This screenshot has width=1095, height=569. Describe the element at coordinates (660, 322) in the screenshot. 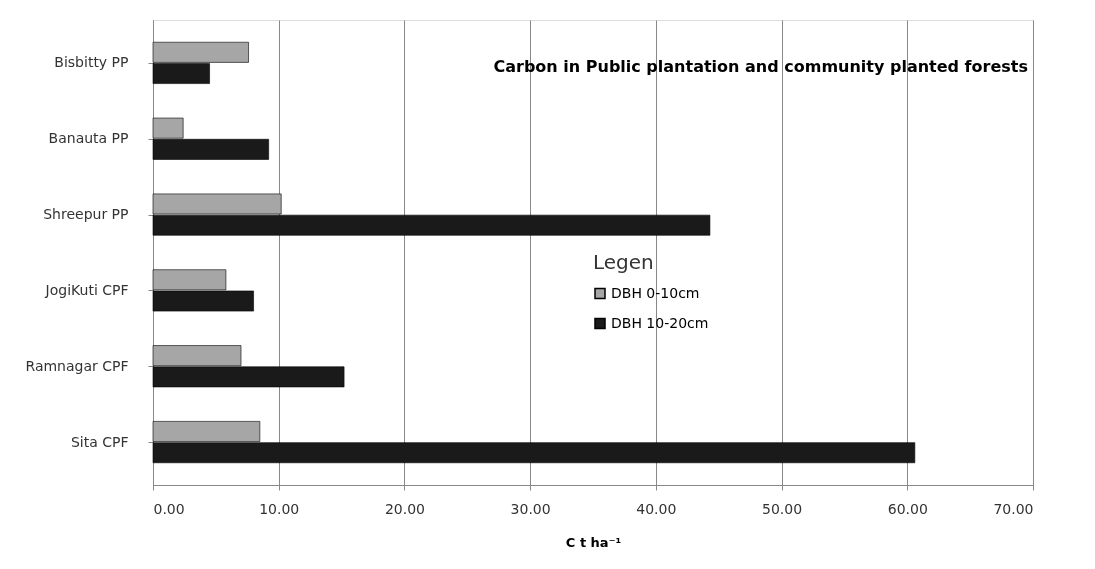

I see `legend-label: DBH 10-20cm` at that location.